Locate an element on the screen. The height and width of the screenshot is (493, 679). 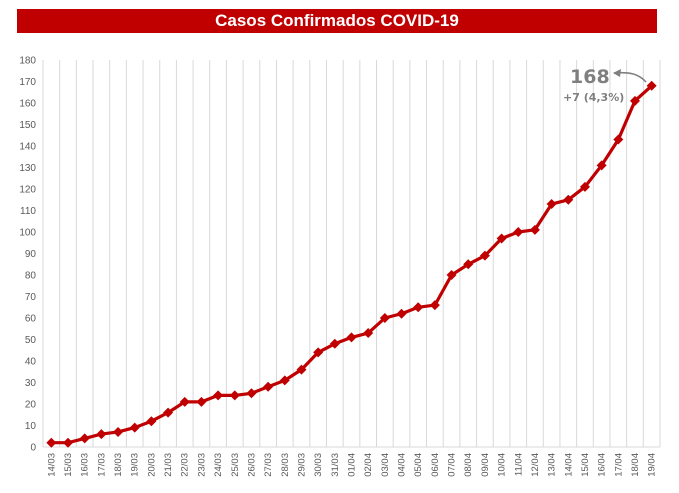
x-tick-label: 18/03 is located at coordinates (118, 465).